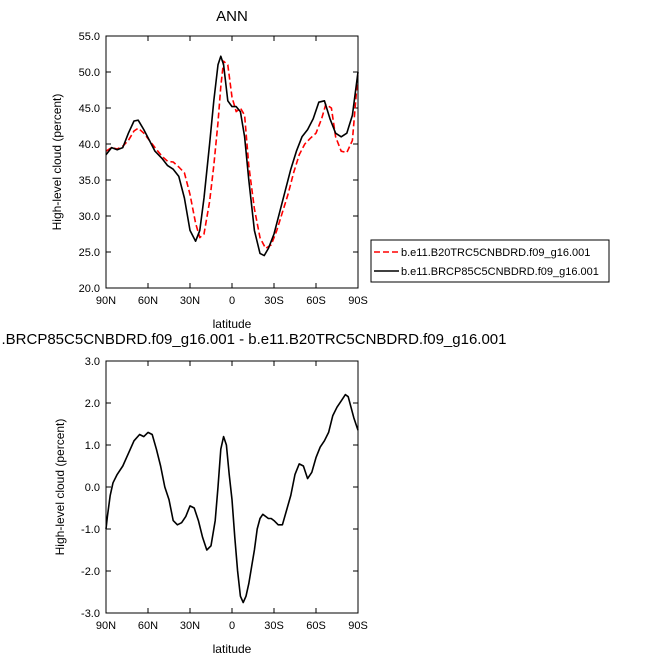 This screenshot has width=659, height=662. What do you see at coordinates (89, 73) in the screenshot?
I see `top-y-tick-label: 50.0` at bounding box center [89, 73].